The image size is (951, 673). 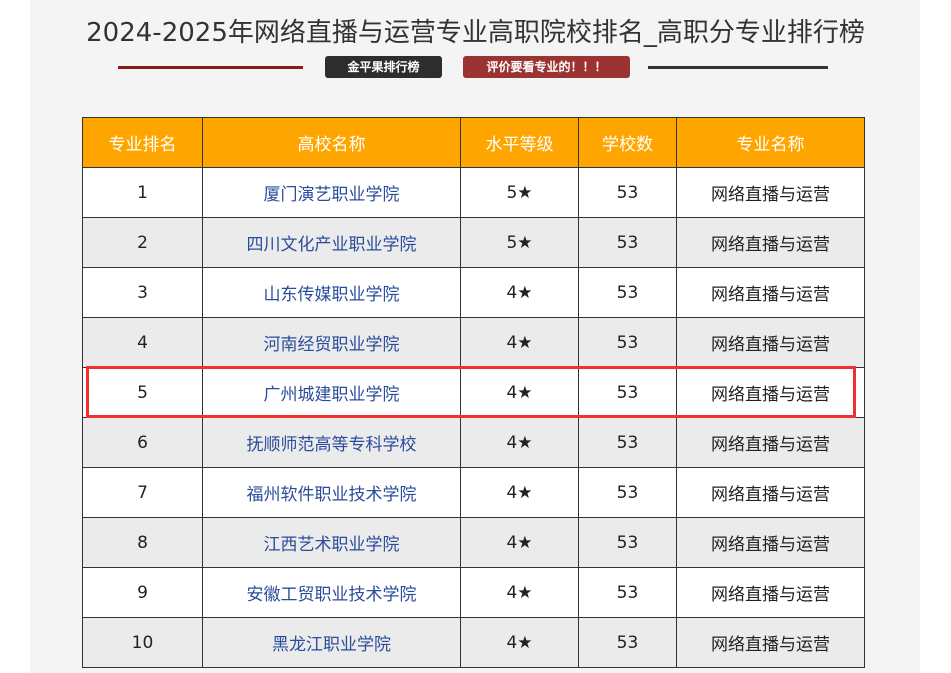 I want to click on table-header: 专业排名 高校名称 水平等级 学校数 专业名称, so click(x=473, y=142).